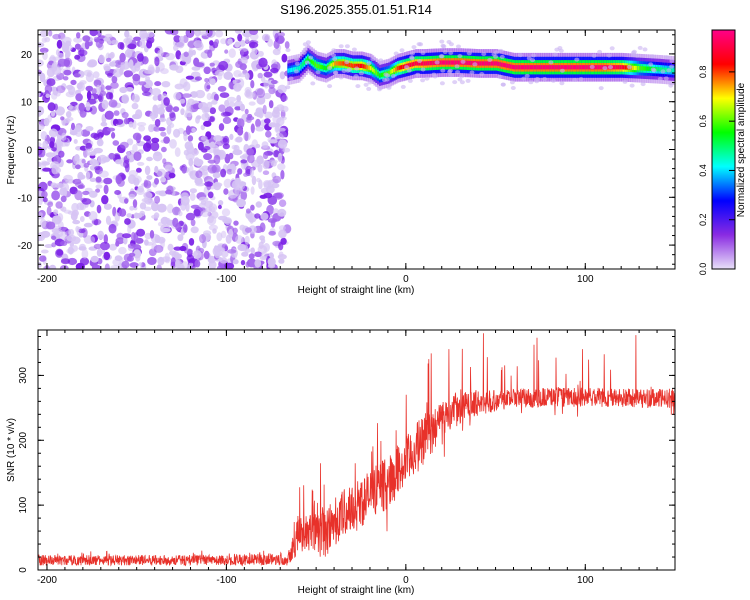 Image resolution: width=750 pixels, height=600 pixels. Describe the element at coordinates (23, 375) in the screenshot. I see `snr-y-tick-label: 300` at that location.